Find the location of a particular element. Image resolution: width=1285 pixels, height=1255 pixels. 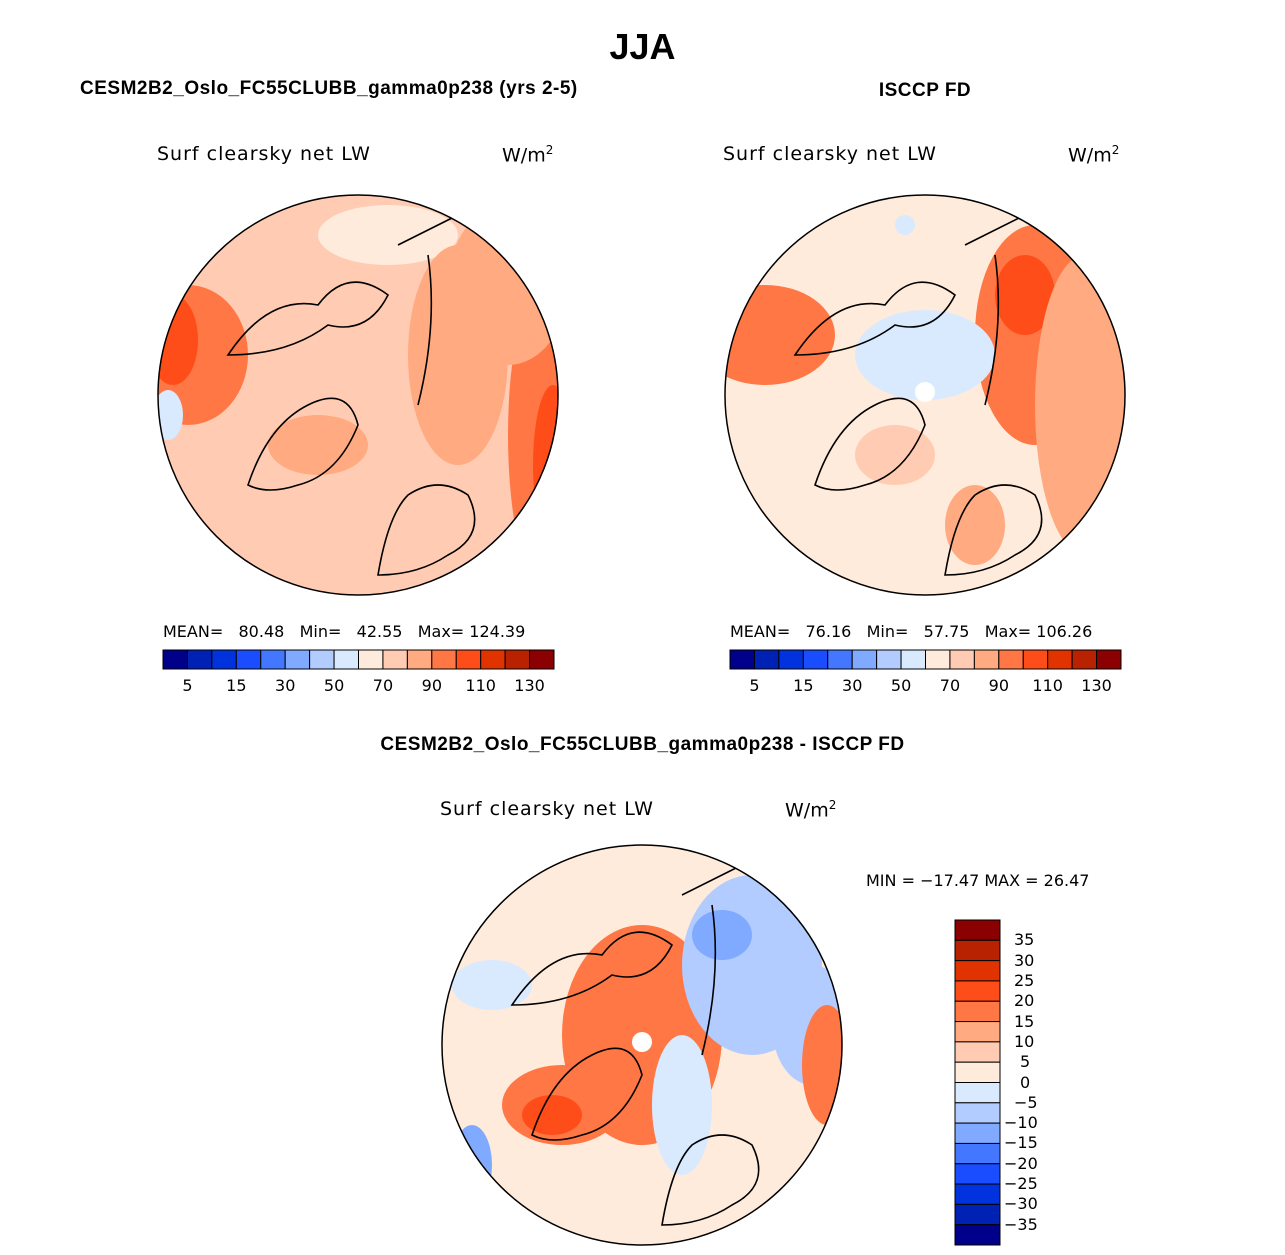

colorbar-tick-label: 70 is located at coordinates (383, 685).